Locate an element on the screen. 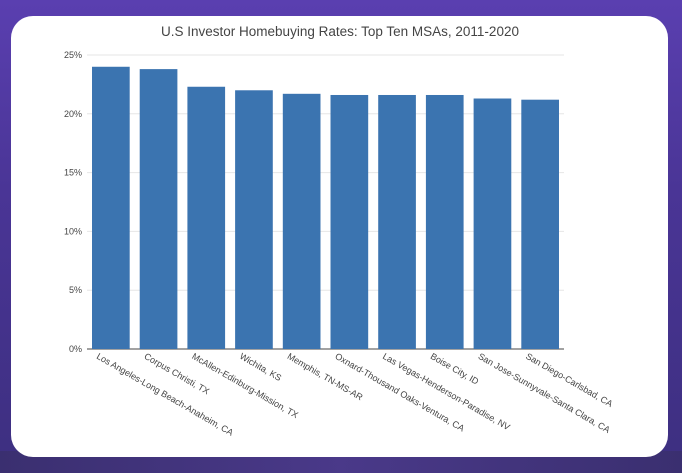 The width and height of the screenshot is (682, 473). x-tick-label: Wichita, KS is located at coordinates (260, 367).